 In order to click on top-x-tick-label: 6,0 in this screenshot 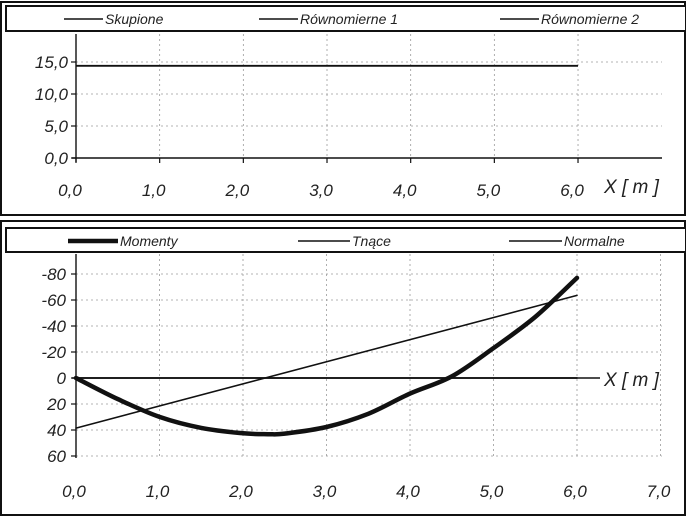, I will do `click(572, 190)`.